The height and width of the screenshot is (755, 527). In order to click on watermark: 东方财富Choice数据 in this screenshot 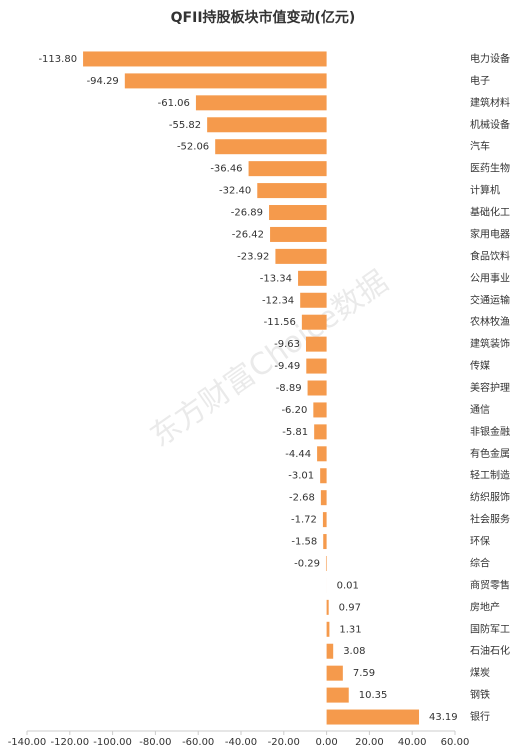, I will do `click(269, 359)`.